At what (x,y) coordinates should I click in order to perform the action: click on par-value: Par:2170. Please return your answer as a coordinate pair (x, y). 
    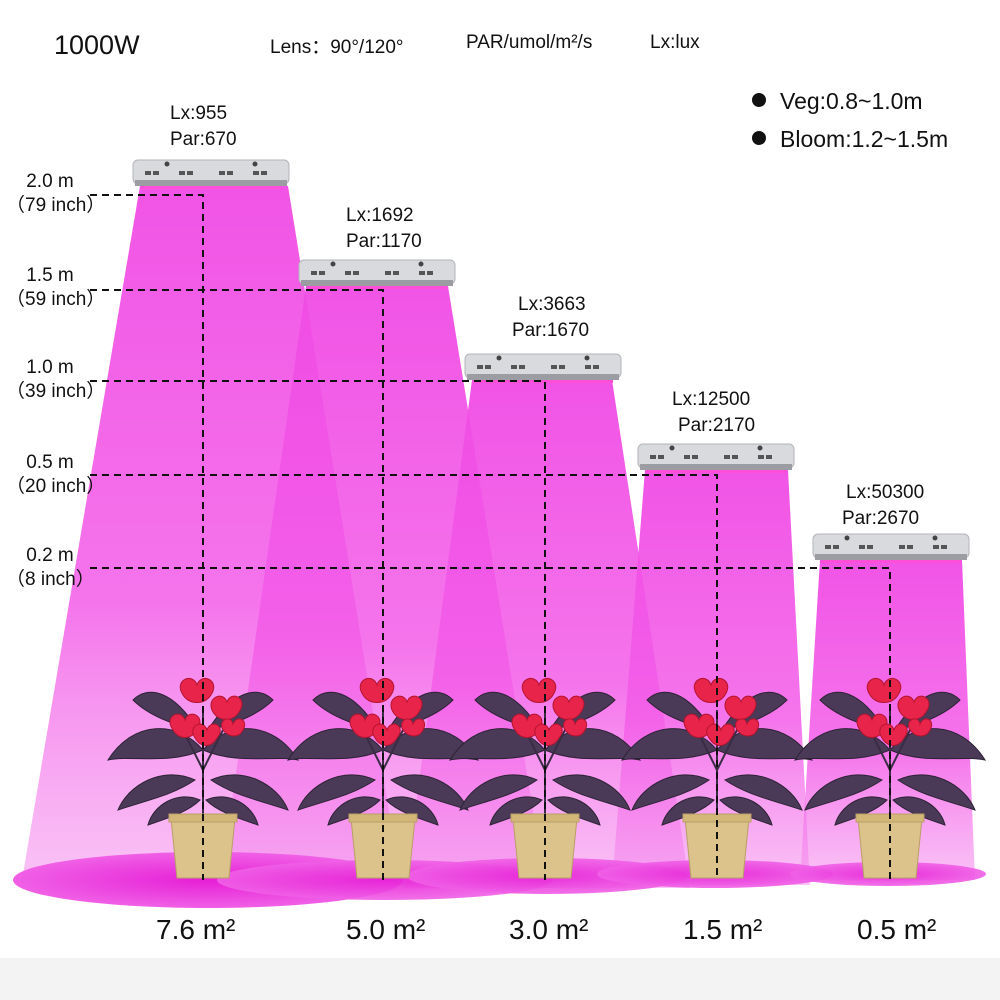
    Looking at the image, I should click on (717, 425).